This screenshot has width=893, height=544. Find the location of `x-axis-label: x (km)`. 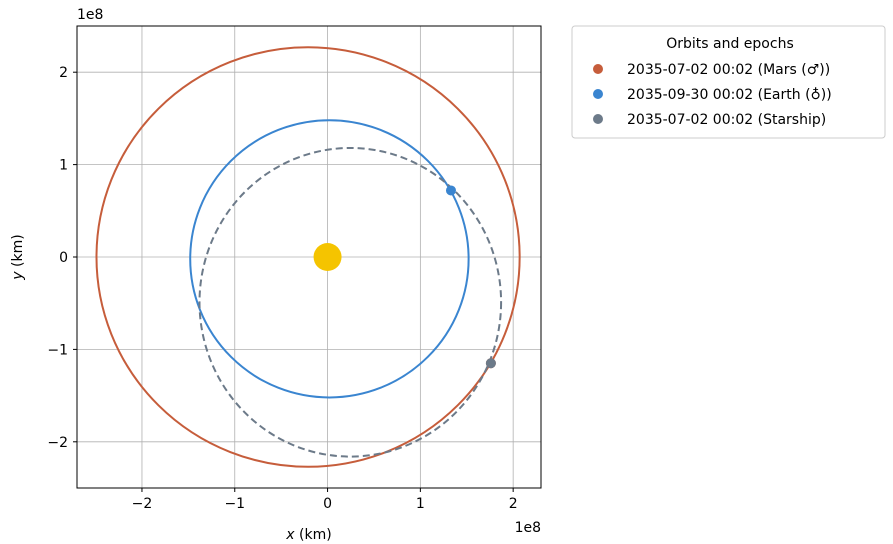

x-axis-label: x (km) is located at coordinates (308, 535).